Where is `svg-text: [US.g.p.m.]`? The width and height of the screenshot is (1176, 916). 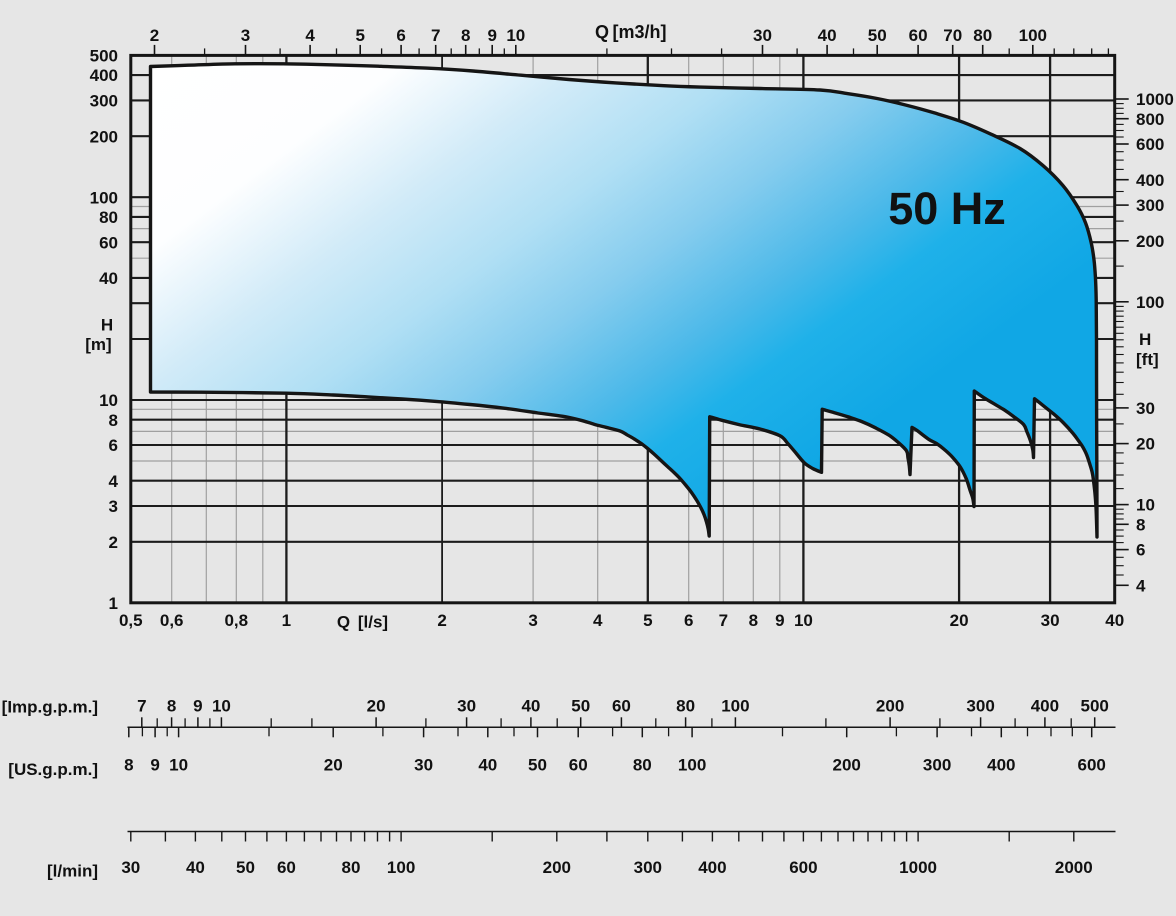 svg-text: [US.g.p.m.] is located at coordinates (53, 769).